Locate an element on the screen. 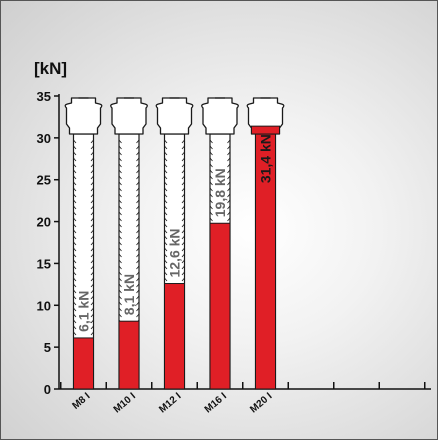 The width and height of the screenshot is (438, 441). category-label: M8 I is located at coordinates (81, 401).